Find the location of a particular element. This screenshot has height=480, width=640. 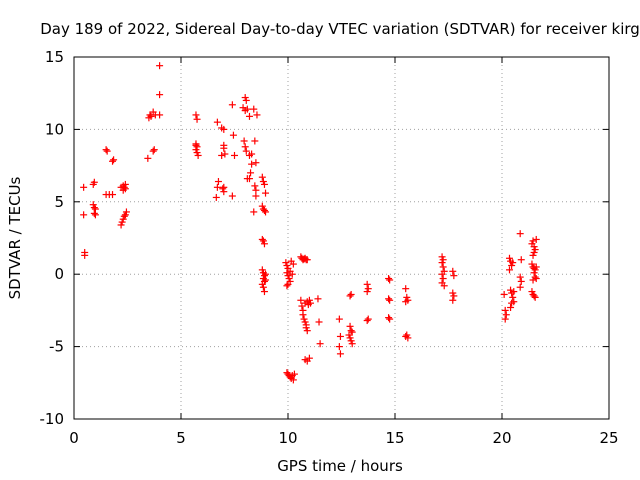

y-tick-label: 10 is located at coordinates (54, 129).